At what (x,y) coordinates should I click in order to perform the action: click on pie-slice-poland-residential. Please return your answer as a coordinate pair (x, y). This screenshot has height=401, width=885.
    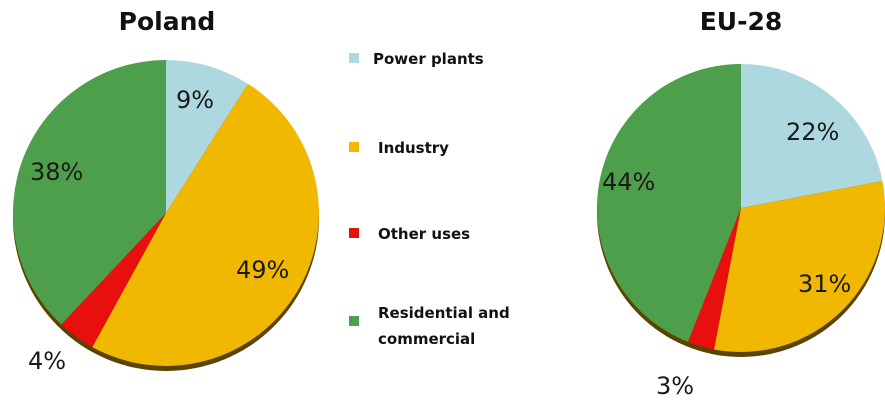
    Looking at the image, I should click on (89, 192).